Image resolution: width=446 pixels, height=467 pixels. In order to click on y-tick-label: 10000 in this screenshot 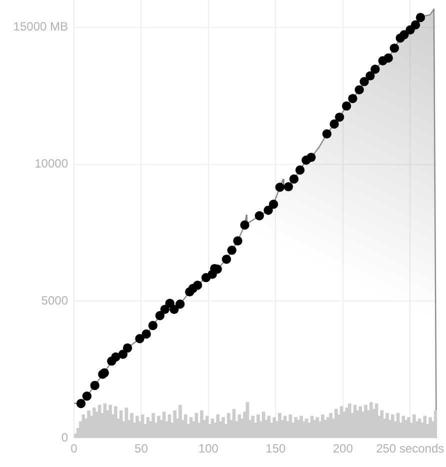, I will do `click(51, 163)`.